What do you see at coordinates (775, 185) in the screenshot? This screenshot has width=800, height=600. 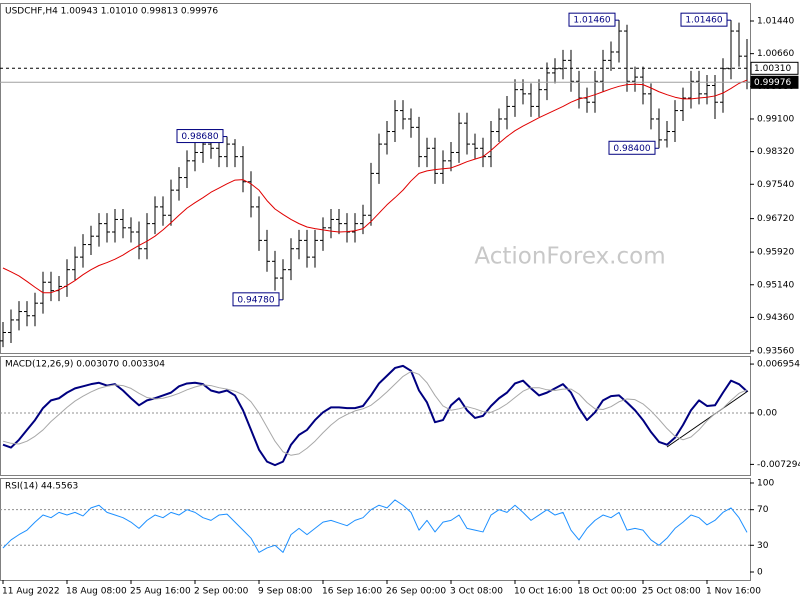 I see `y-tick-label: 0.97540` at bounding box center [775, 185].